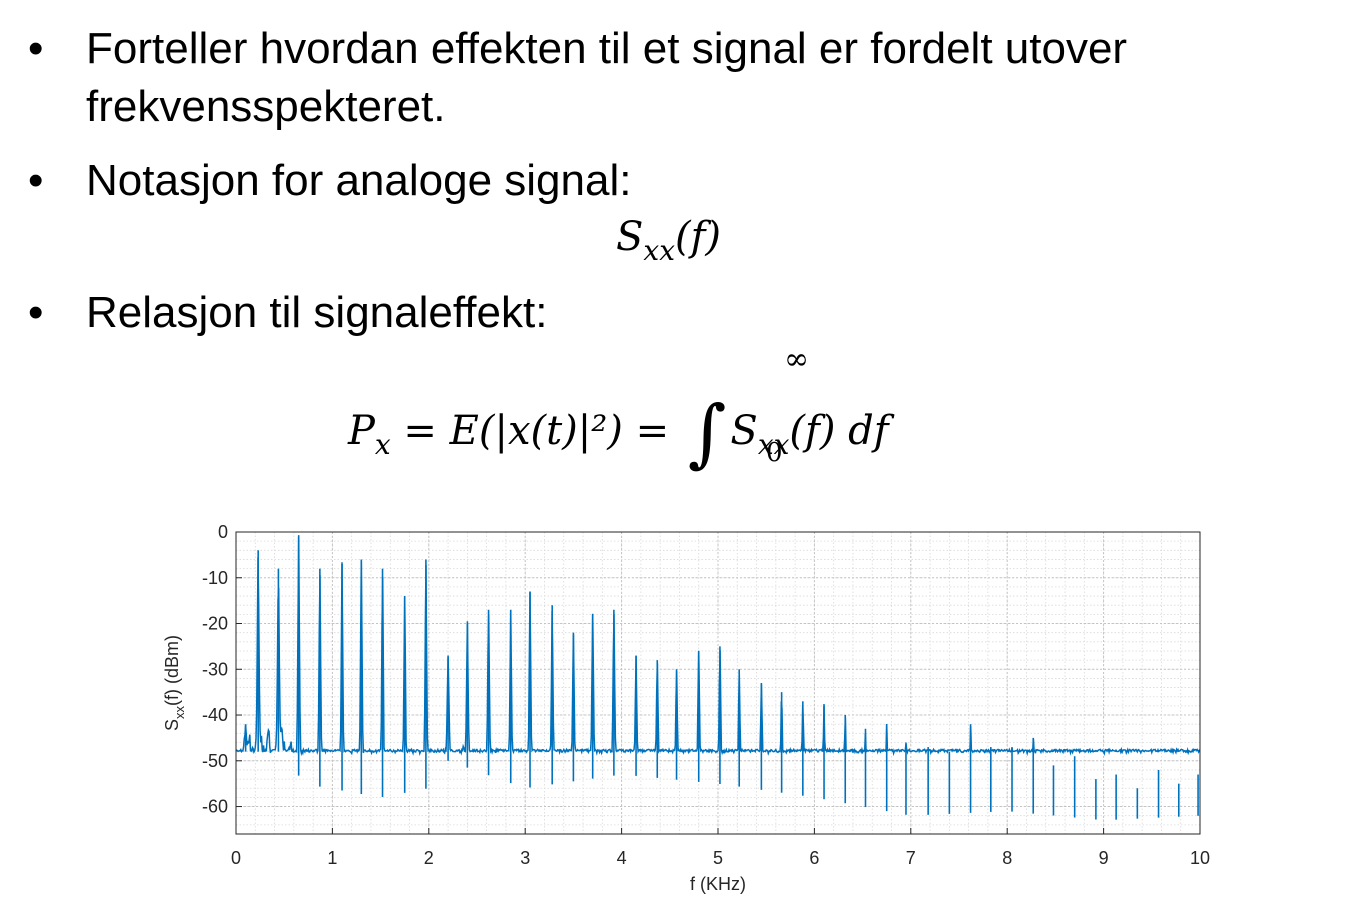 The image size is (1364, 910). I want to click on eq-integrand-tail: (f) df, so click(839, 431).